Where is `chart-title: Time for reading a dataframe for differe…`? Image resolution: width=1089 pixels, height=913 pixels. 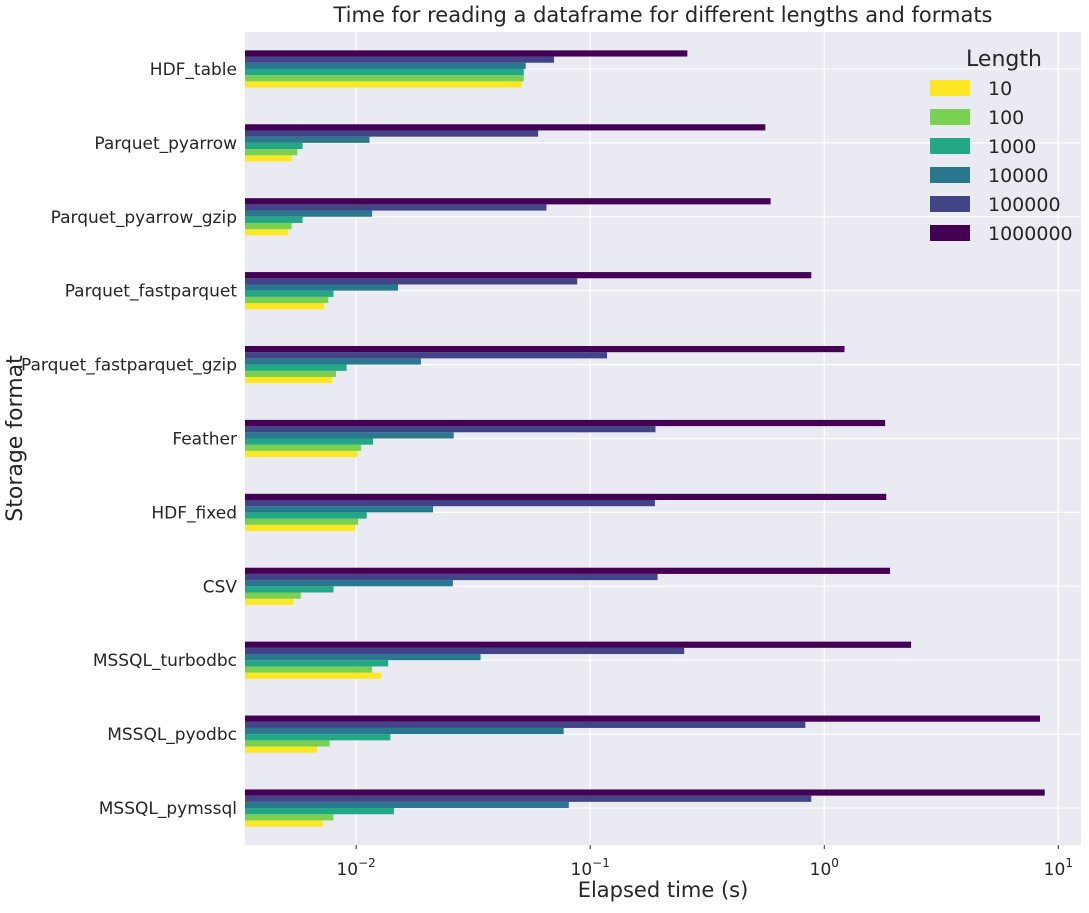
chart-title: Time for reading a dataframe for differe… is located at coordinates (662, 15).